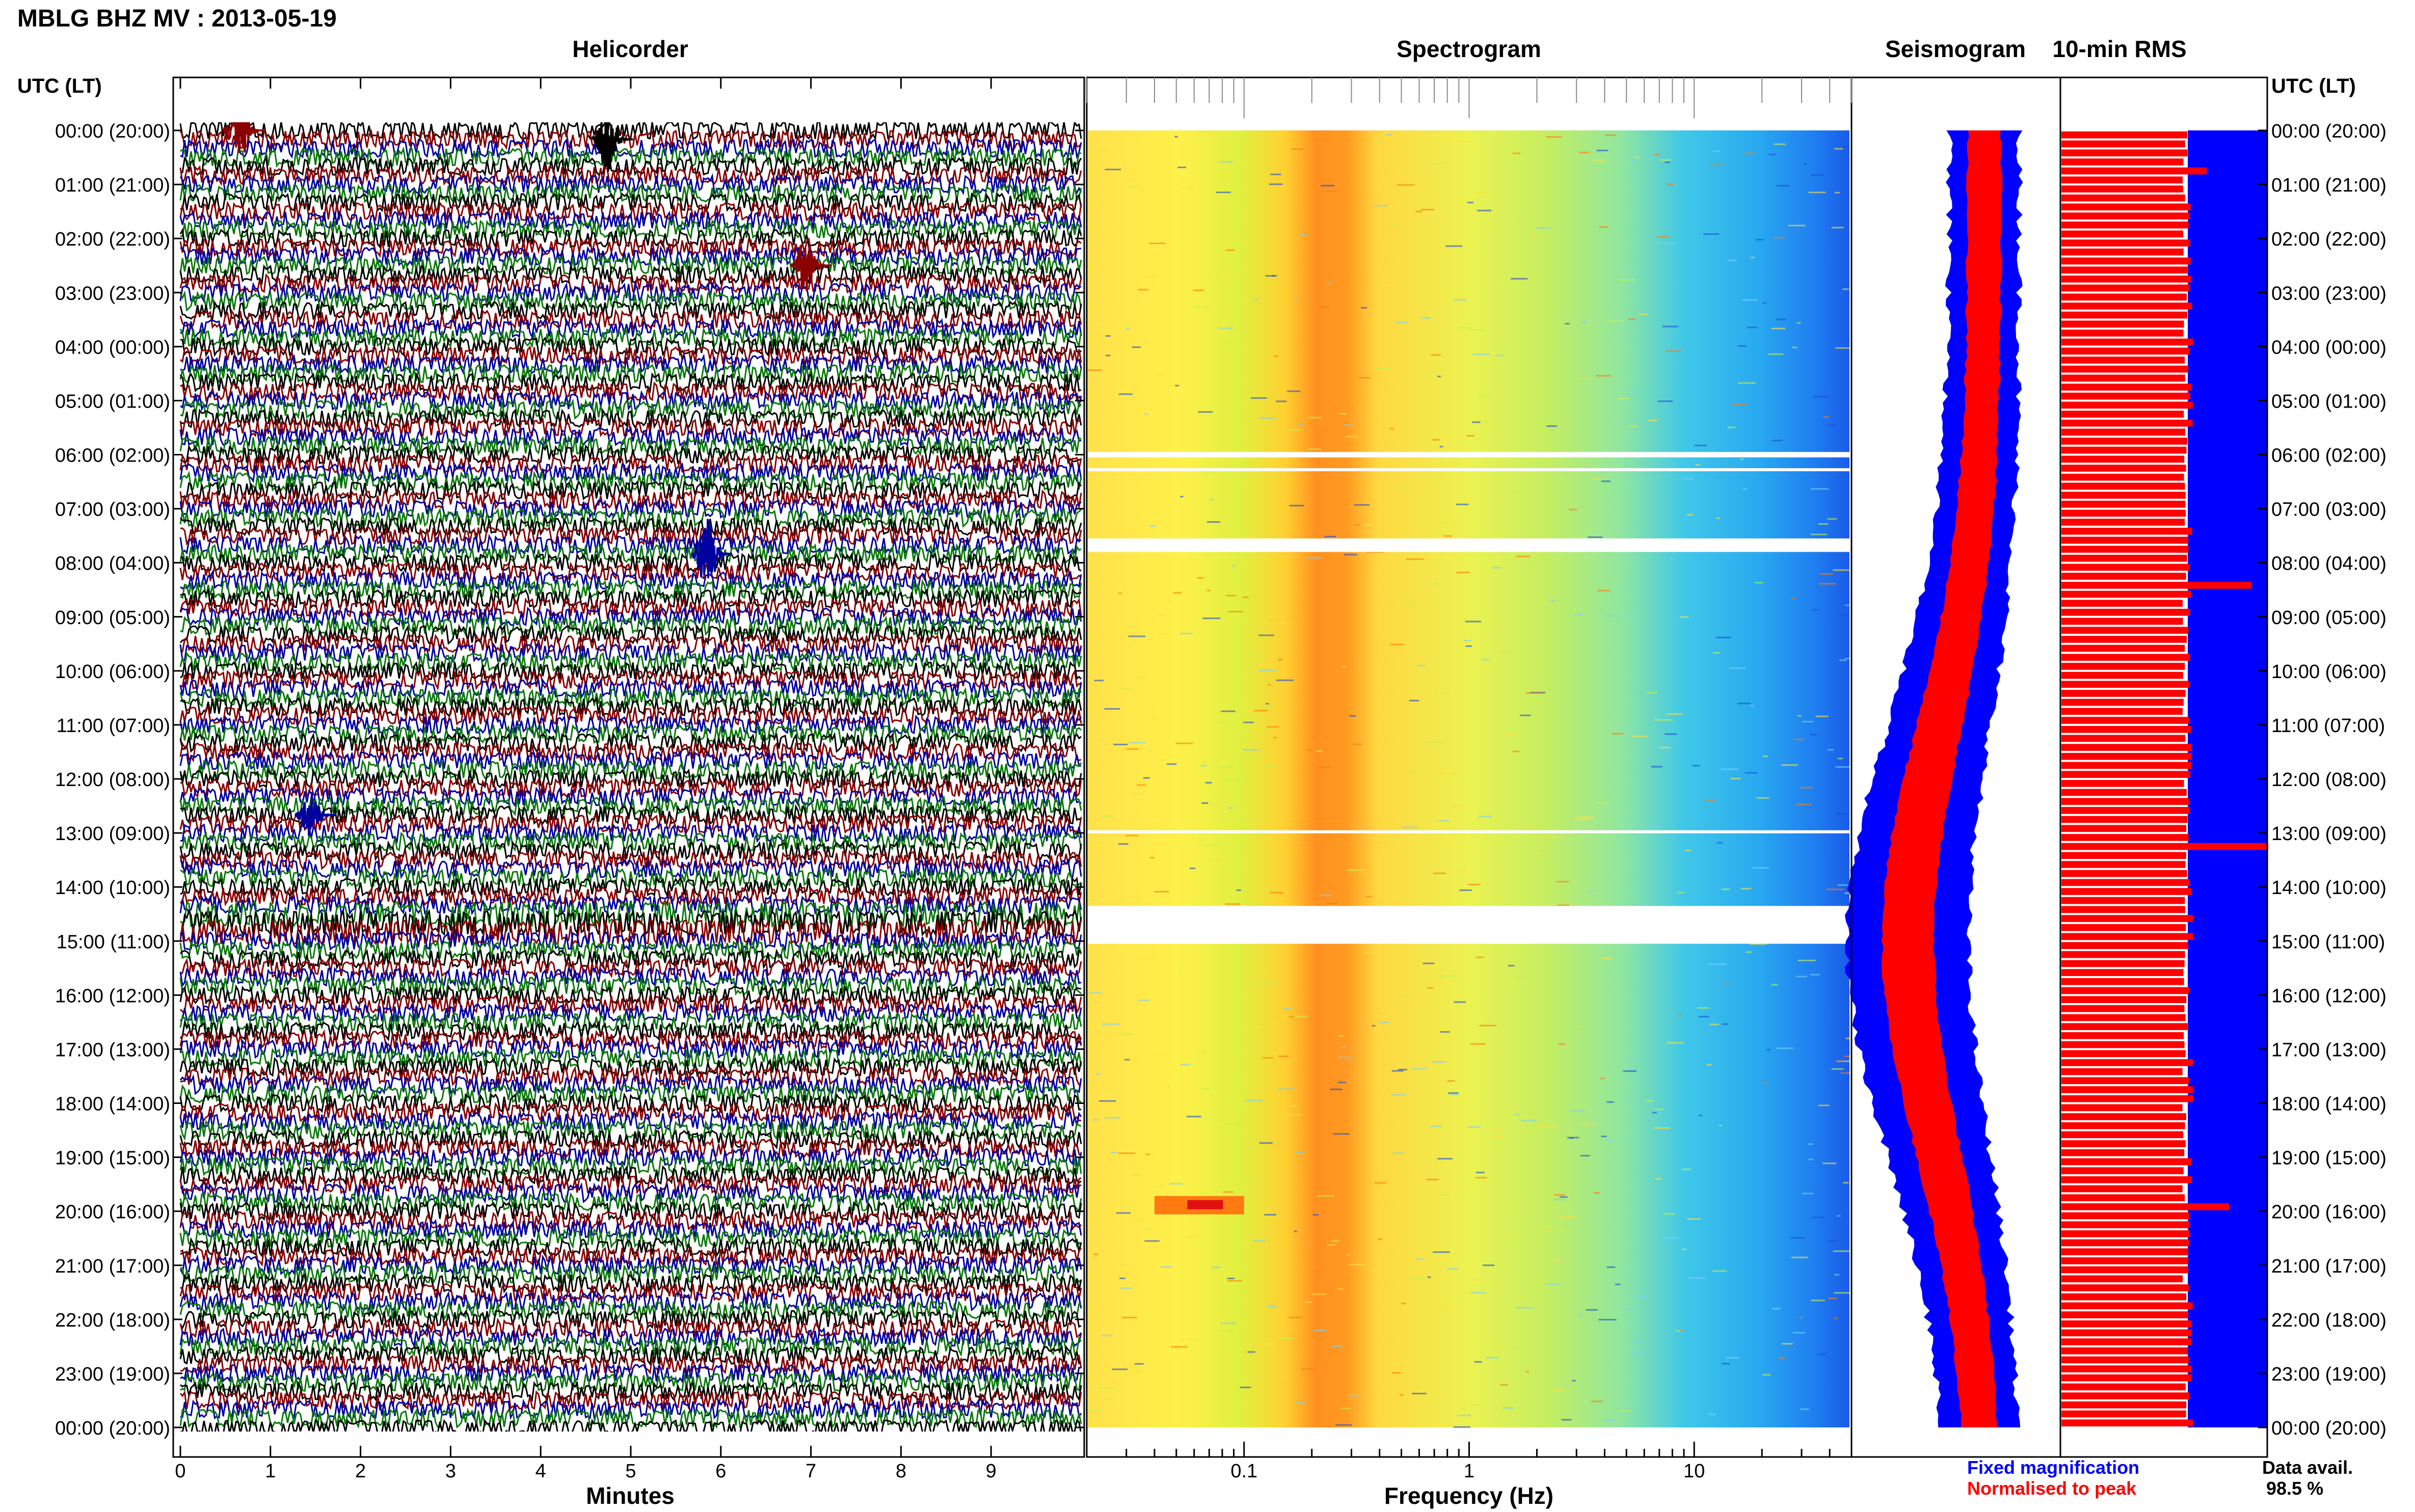  What do you see at coordinates (811, 1471) in the screenshot?
I see `helicorder-x-tick-label: 7` at bounding box center [811, 1471].